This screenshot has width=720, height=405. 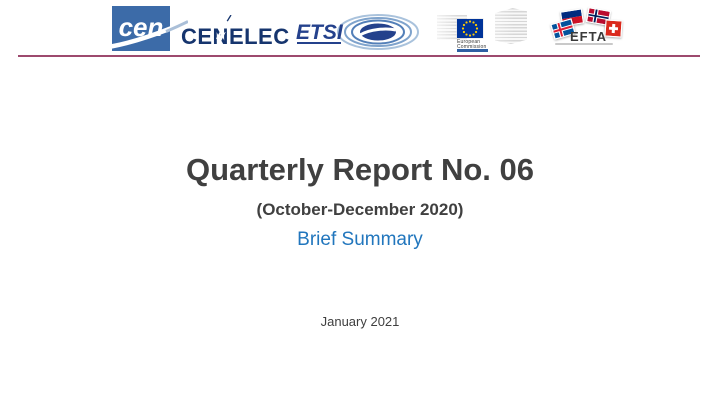 I want to click on norway-flag-icon, so click(x=598, y=16).